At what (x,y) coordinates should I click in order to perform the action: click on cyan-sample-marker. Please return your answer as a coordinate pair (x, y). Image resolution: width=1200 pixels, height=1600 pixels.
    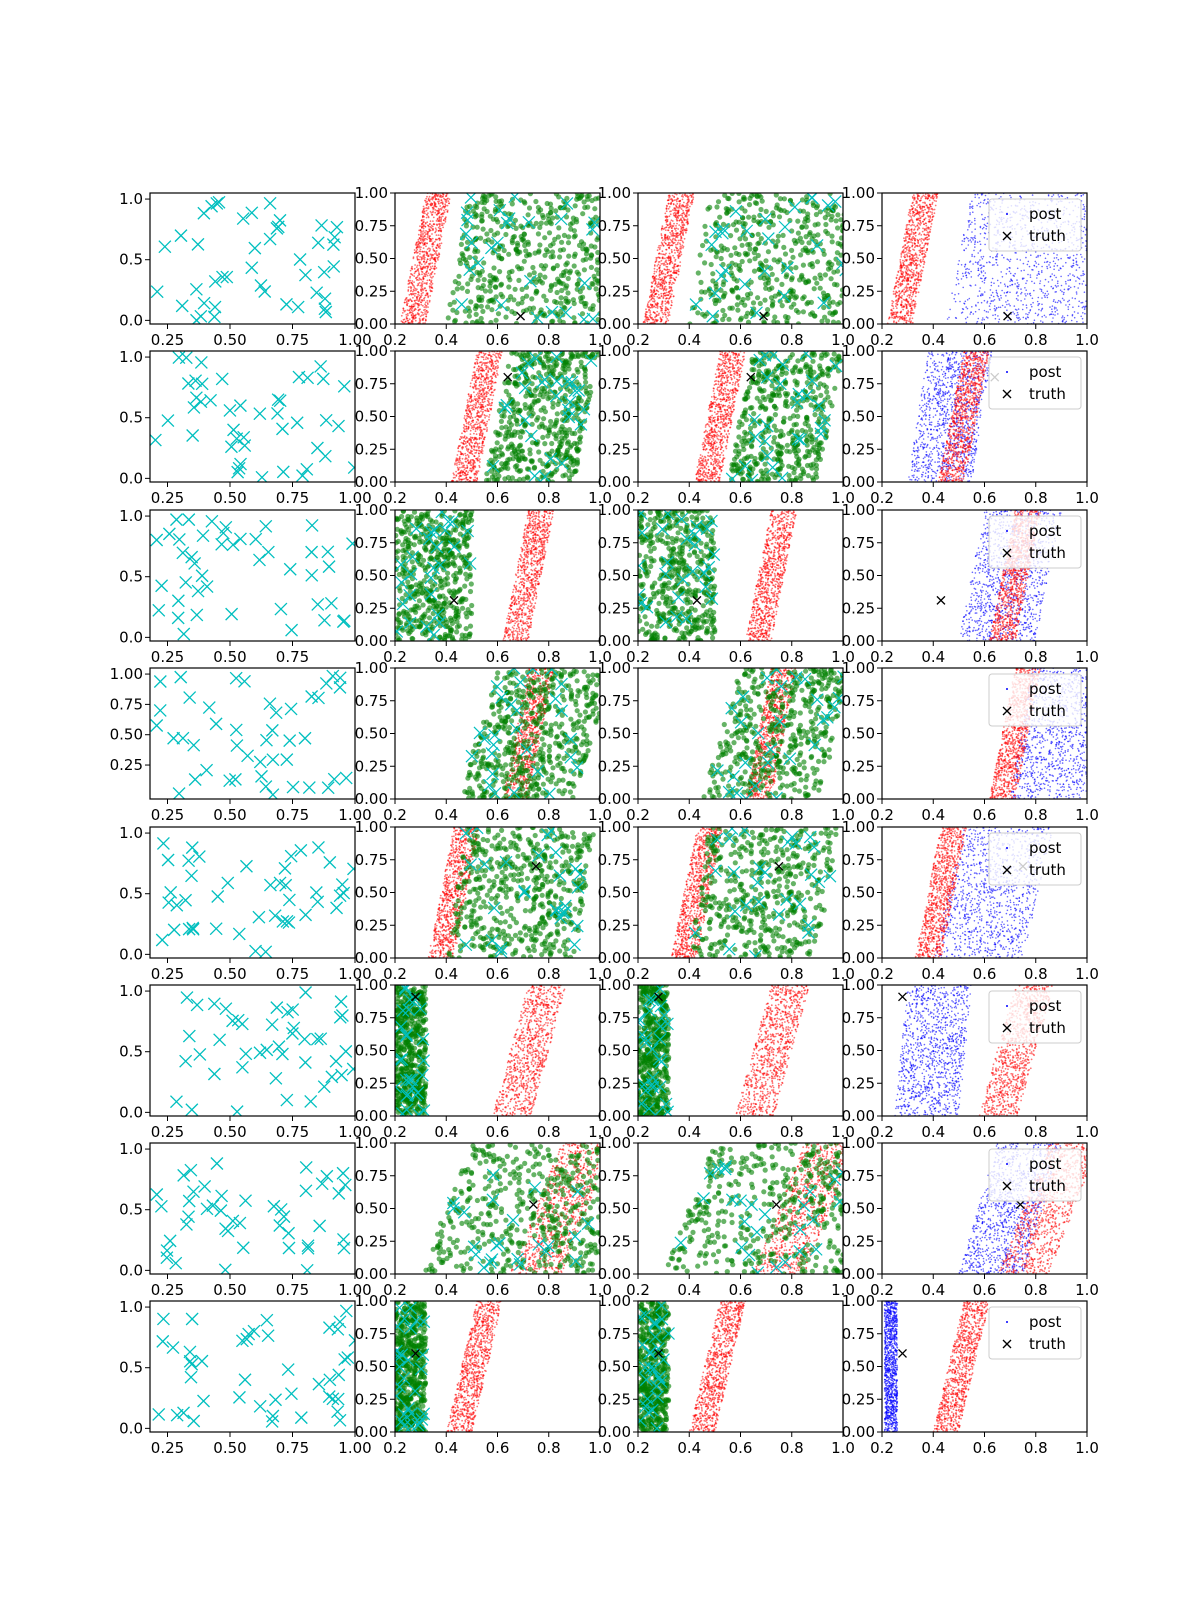
    Looking at the image, I should click on (787, 268).